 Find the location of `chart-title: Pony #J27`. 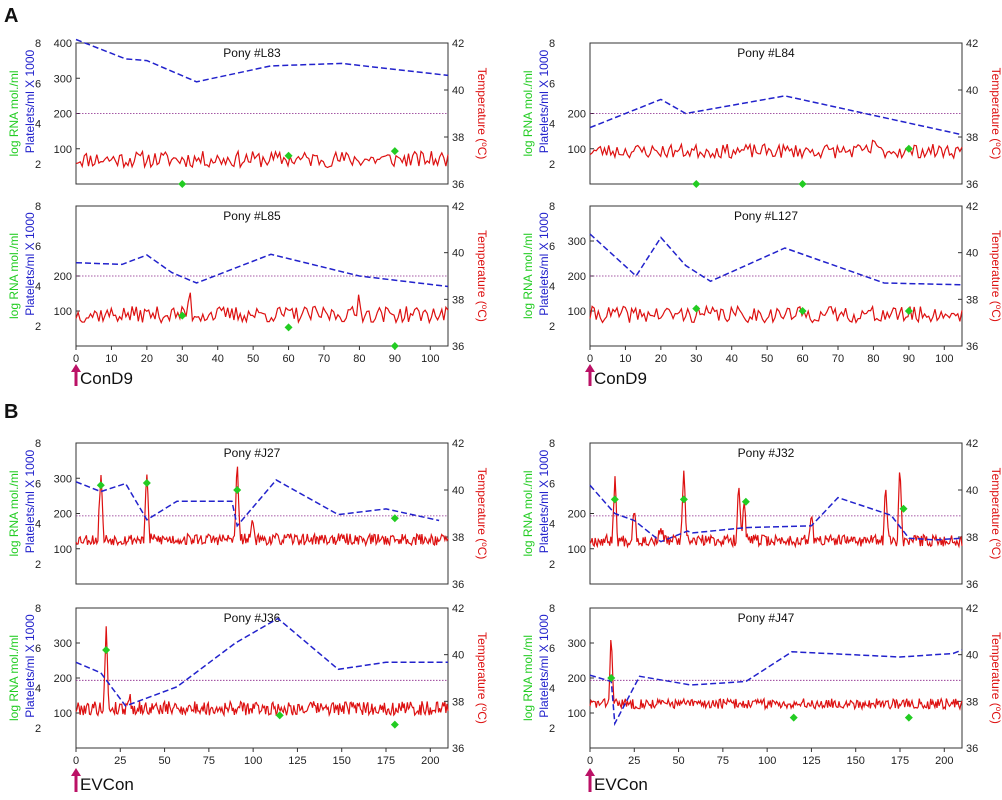

chart-title: Pony #J27 is located at coordinates (252, 453).